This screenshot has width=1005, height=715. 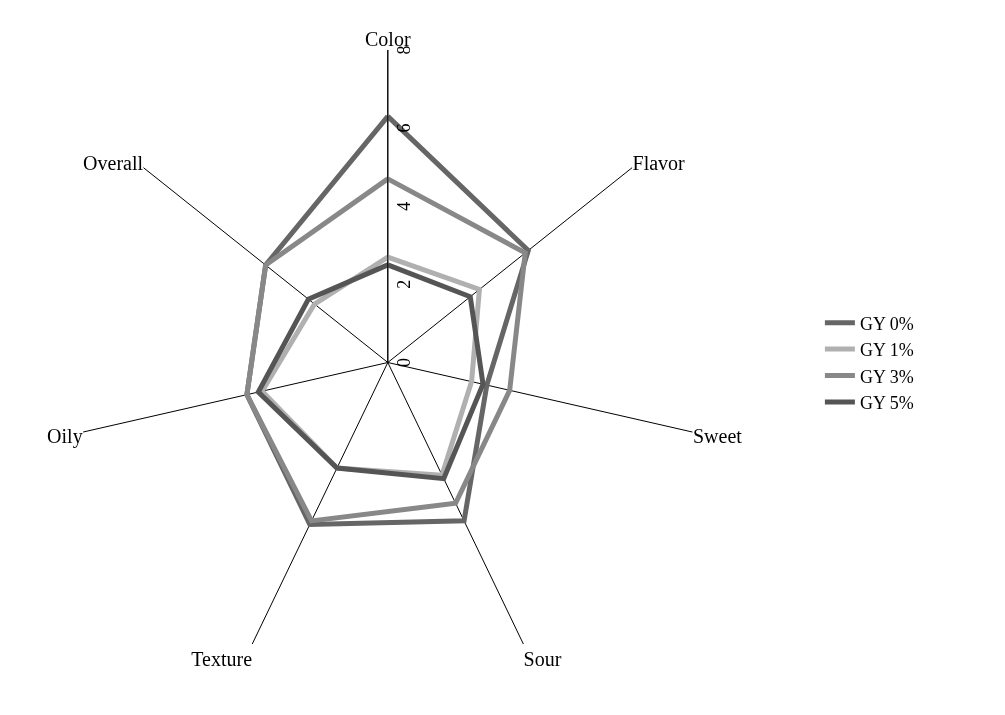 I want to click on y-tick-label: 8, so click(x=403, y=50).